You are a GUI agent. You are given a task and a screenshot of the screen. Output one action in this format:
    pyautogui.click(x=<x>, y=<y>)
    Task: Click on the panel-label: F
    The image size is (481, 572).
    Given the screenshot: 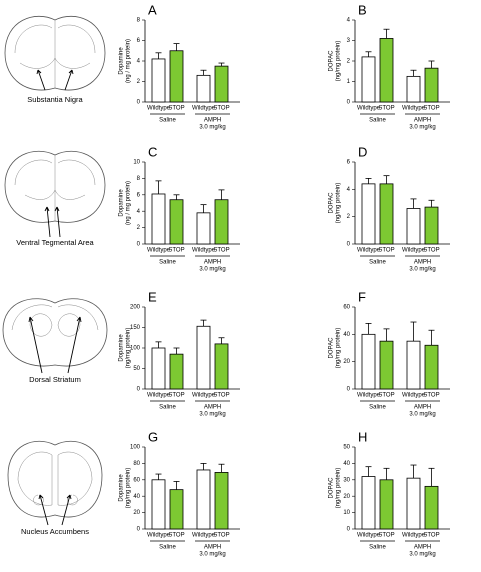 What is the action you would take?
    pyautogui.click(x=362, y=296)
    